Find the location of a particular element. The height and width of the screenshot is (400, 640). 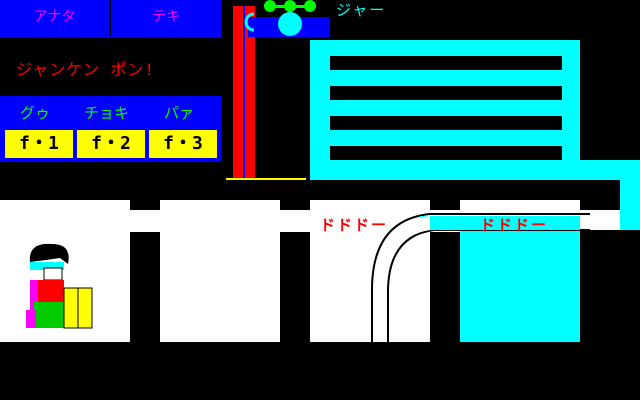

water-channel-edge is located at coordinates (630, 205).